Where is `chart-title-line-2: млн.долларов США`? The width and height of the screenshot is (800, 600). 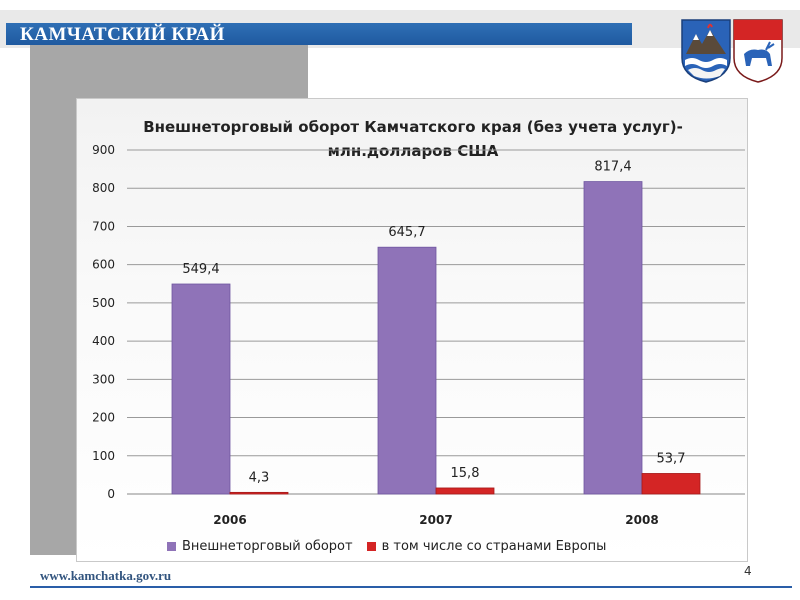
chart-title-line-2: млн.долларов США is located at coordinates (413, 151).